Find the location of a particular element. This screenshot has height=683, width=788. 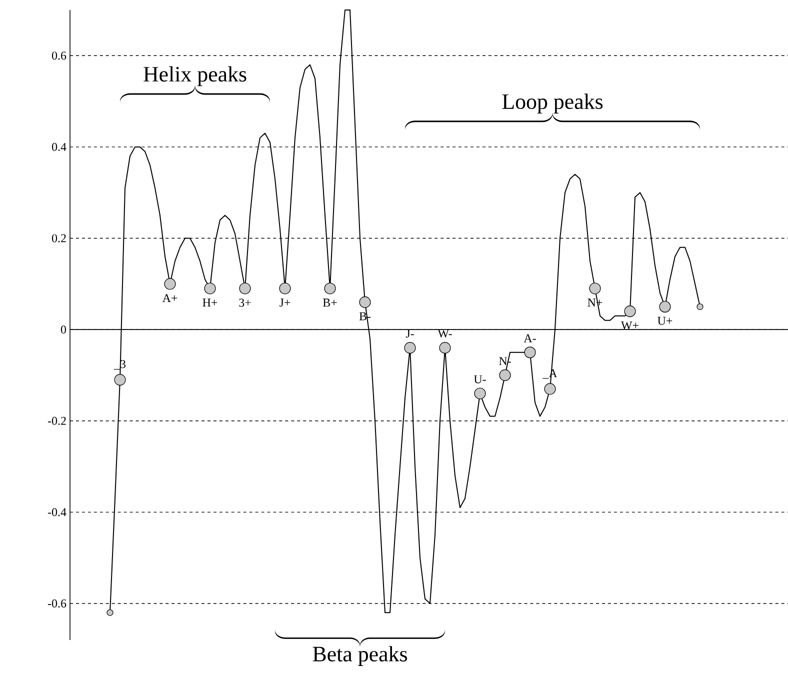

y-tick-label: 0.4 is located at coordinates (59, 147).